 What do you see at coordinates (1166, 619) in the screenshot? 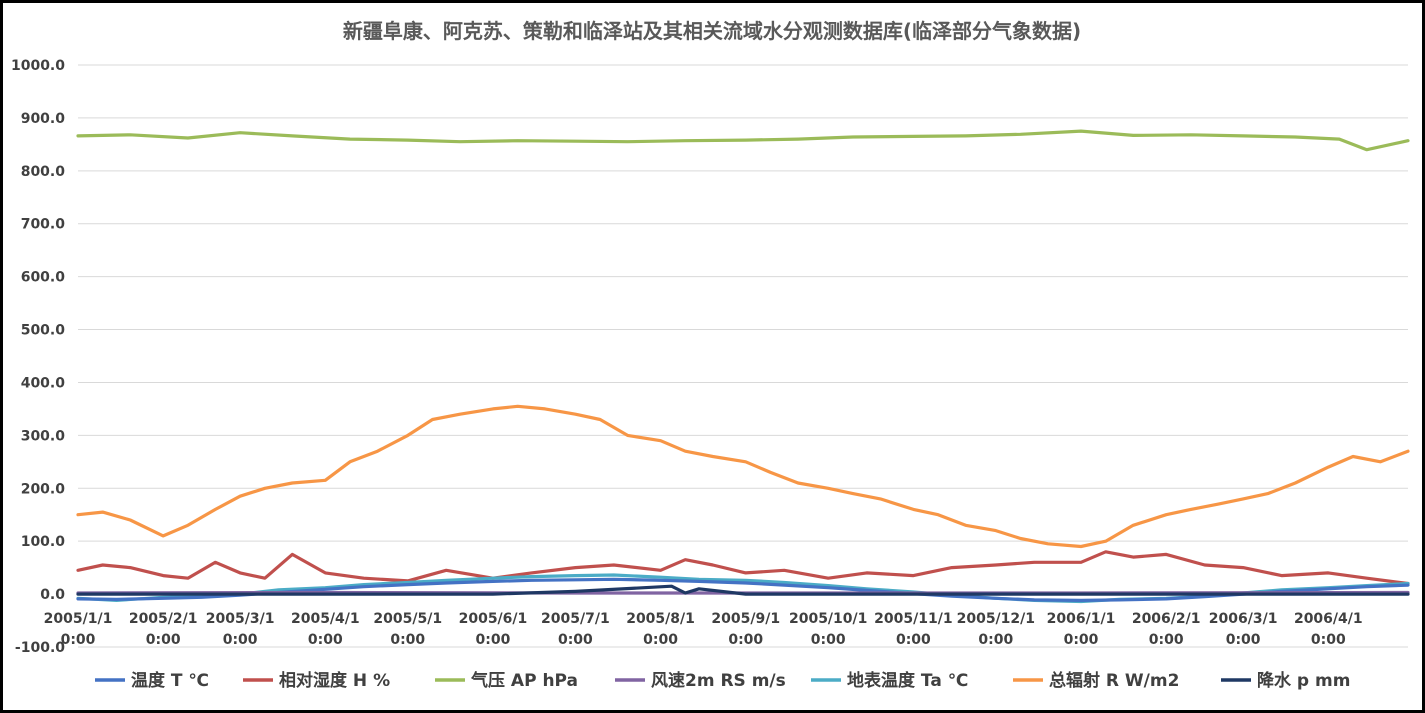
I see `x-tick-label: 2006/2/1` at bounding box center [1166, 619].